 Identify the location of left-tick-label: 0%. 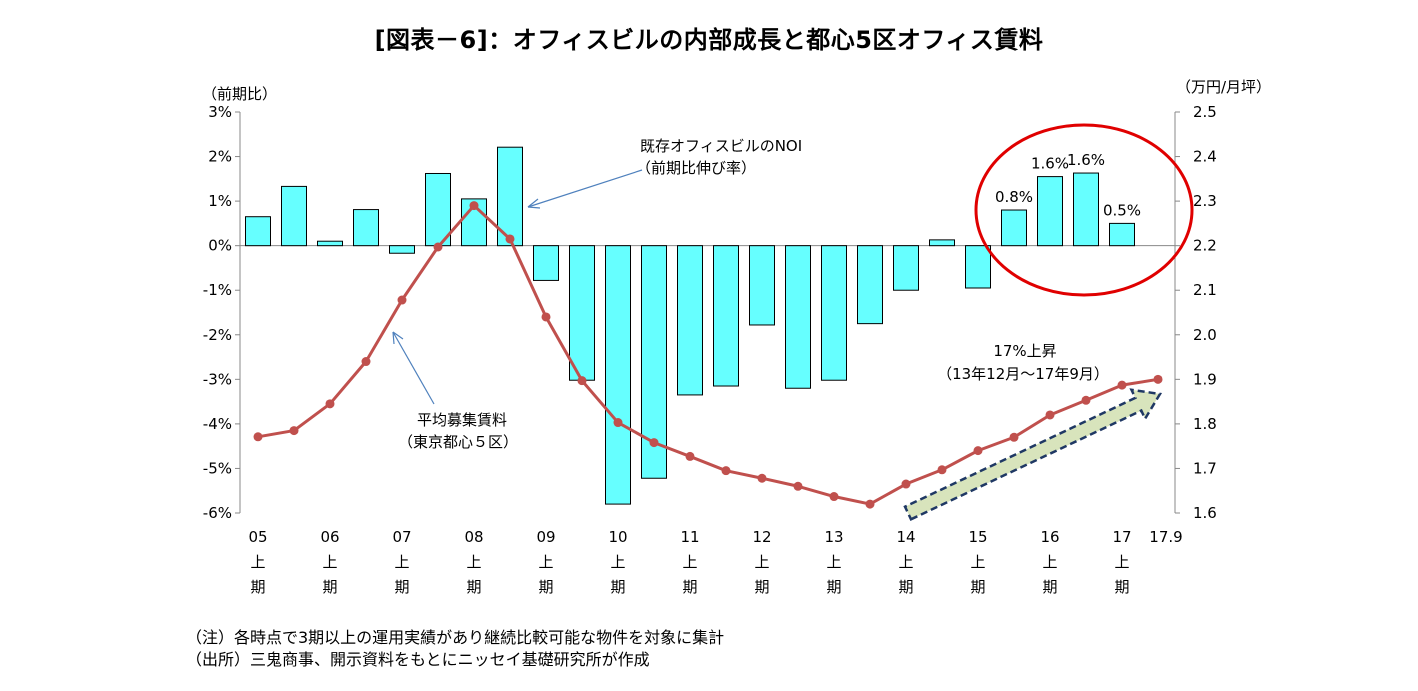
(220, 246).